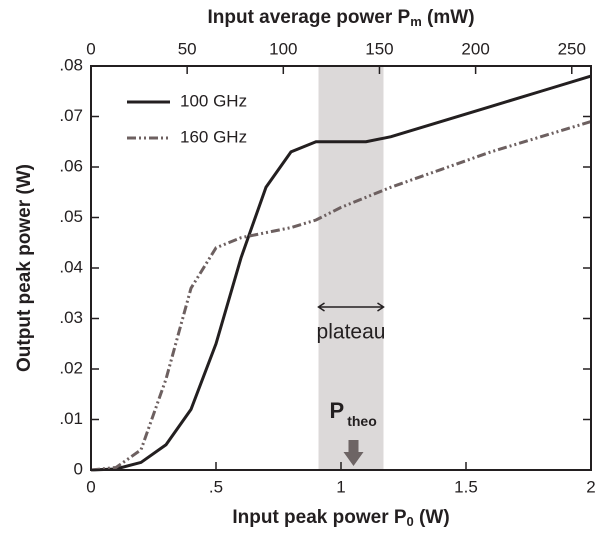 The image size is (596, 533). What do you see at coordinates (362, 421) in the screenshot?
I see `annotation-sub: theo` at bounding box center [362, 421].